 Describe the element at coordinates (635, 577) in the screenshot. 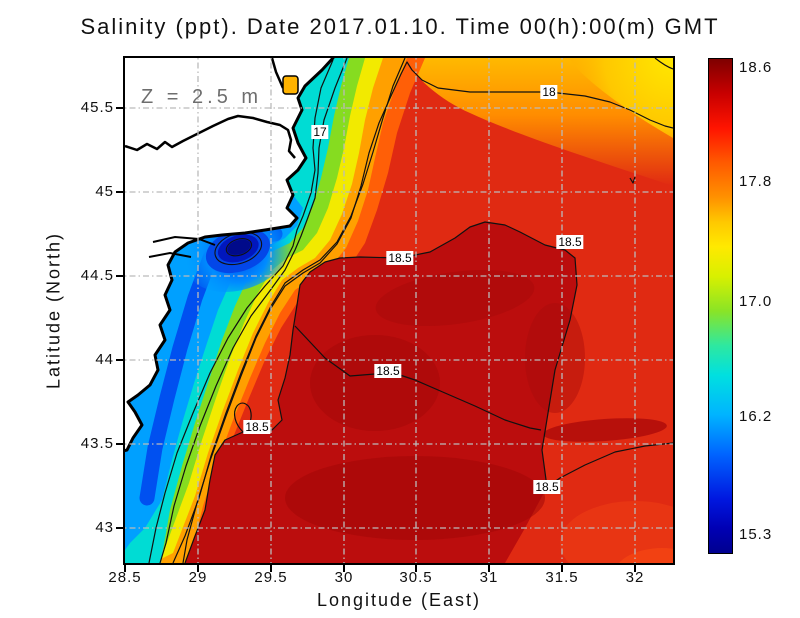

I see `x-tick-label: 32` at that location.